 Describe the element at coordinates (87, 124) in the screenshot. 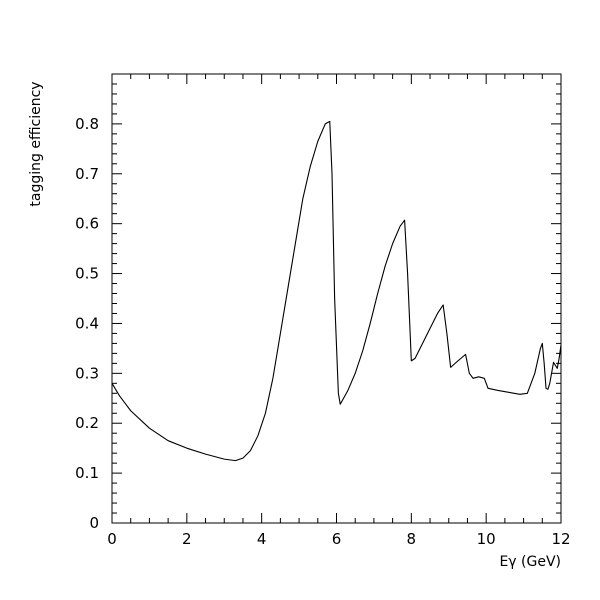

I see `y-tick-label: 0.8` at that location.